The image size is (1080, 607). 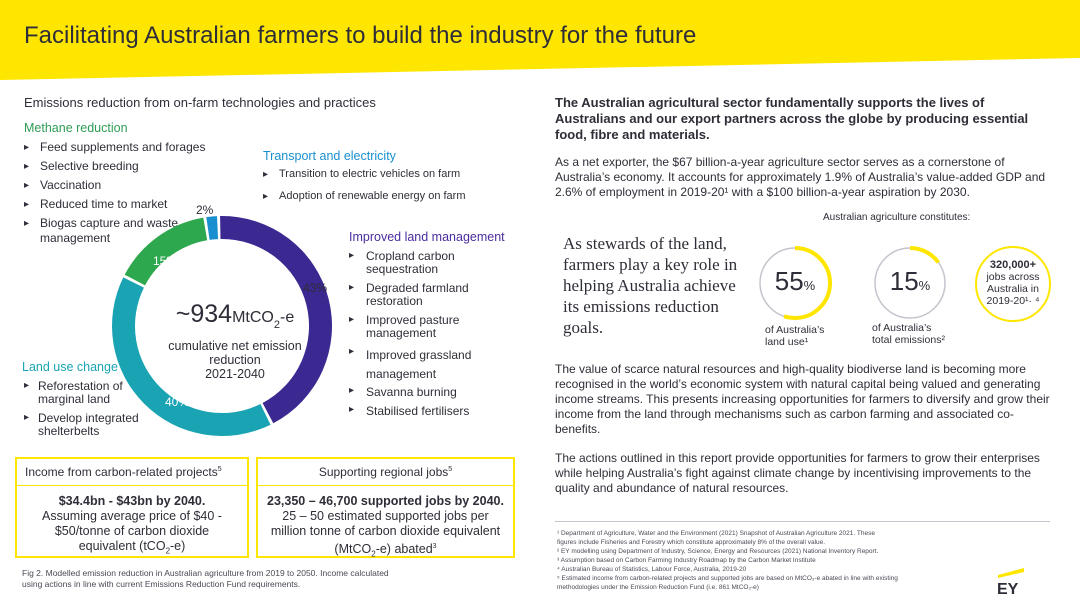 I want to click on list-item: Cropland carbon sequestration, so click(x=410, y=262).